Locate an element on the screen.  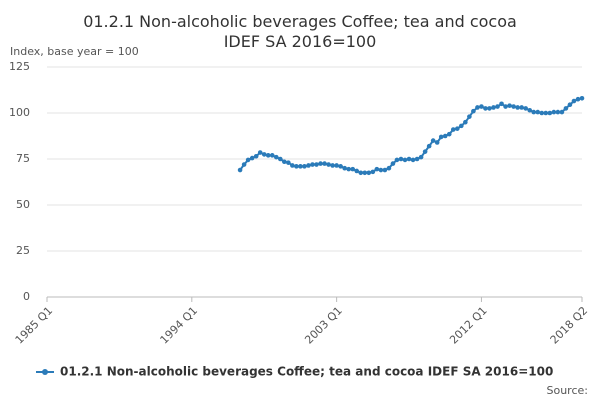
y-tick-label: 75 is located at coordinates (23, 158).